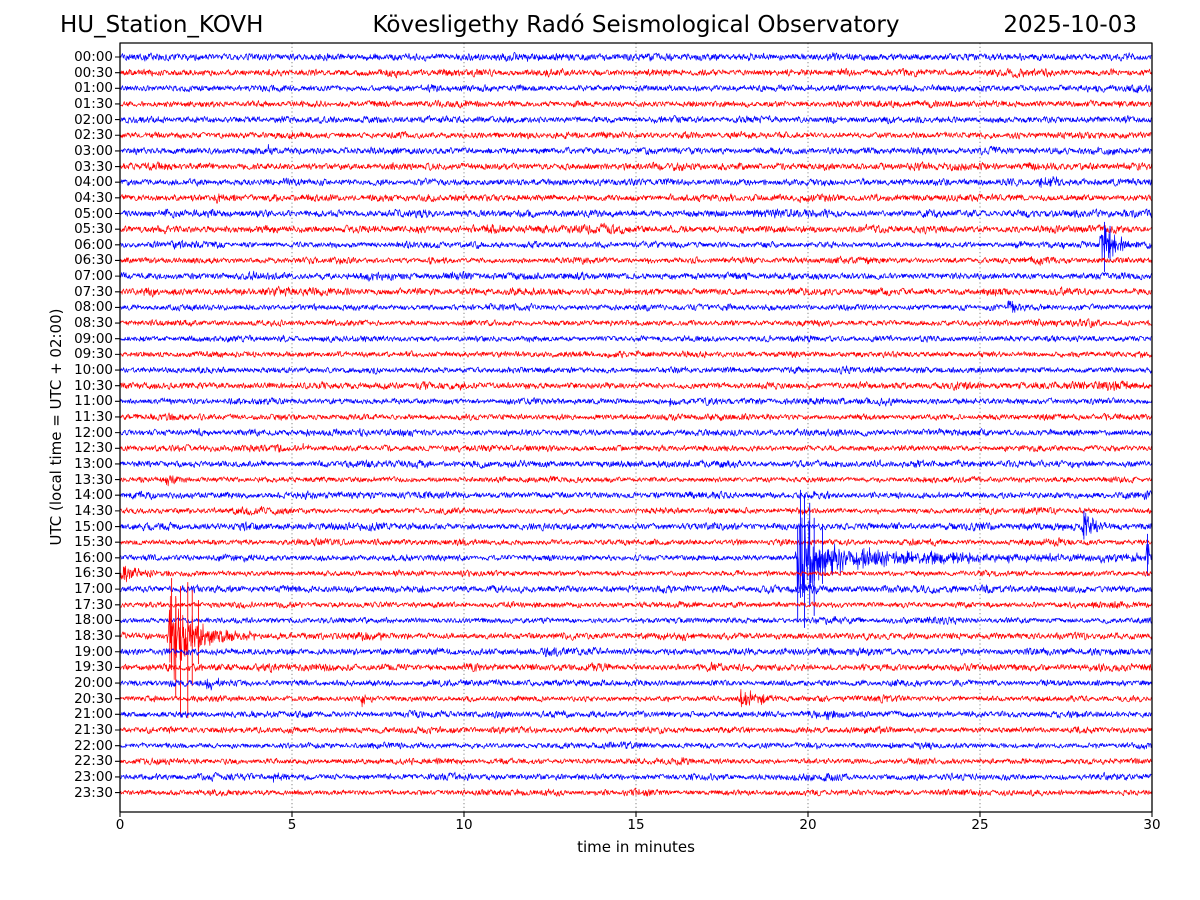 The height and width of the screenshot is (900, 1200). Describe the element at coordinates (93, 745) in the screenshot. I see `y-tick-label: 22:00` at that location.